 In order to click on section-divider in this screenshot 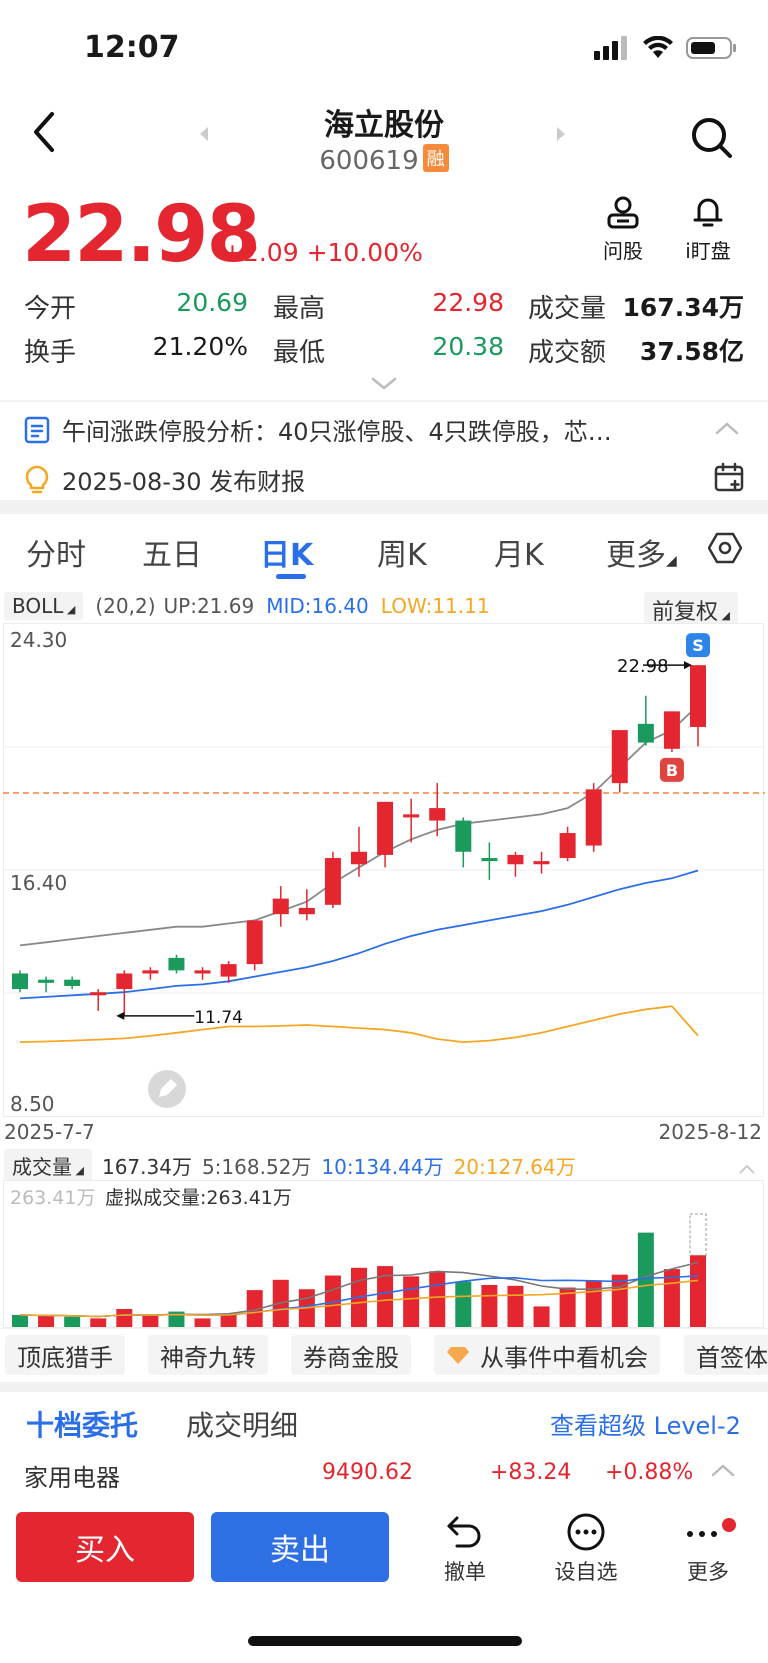, I will do `click(384, 507)`.